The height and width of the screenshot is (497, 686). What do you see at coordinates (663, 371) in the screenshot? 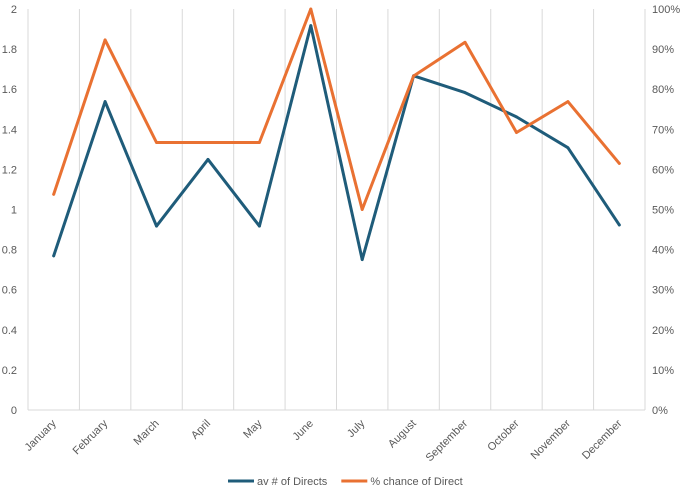
I see `right-axis-tick-label: 10%` at bounding box center [663, 371].